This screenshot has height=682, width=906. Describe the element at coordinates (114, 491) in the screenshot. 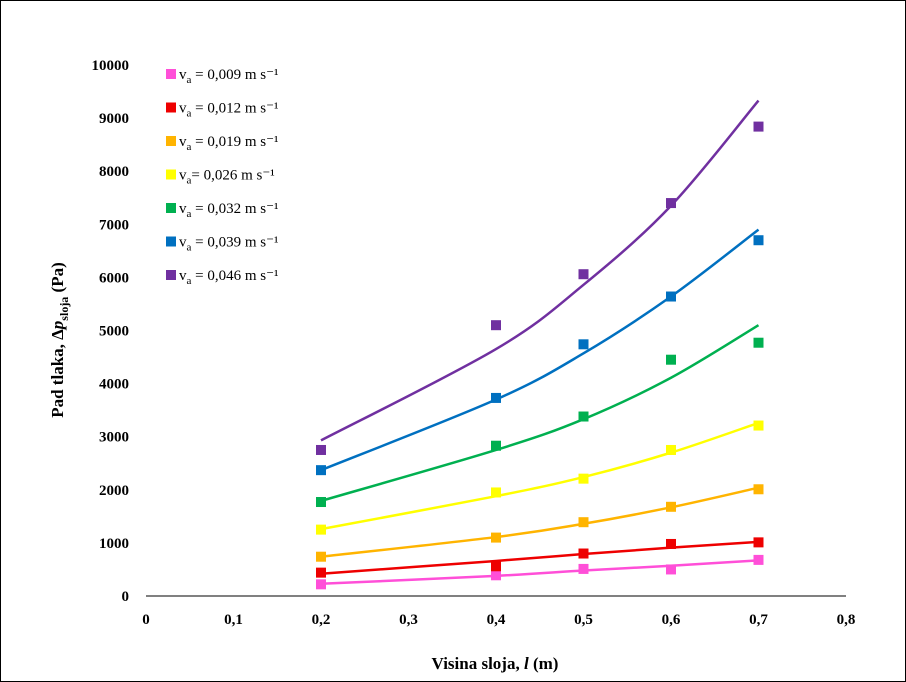

I see `y-tick-label: 2000` at that location.